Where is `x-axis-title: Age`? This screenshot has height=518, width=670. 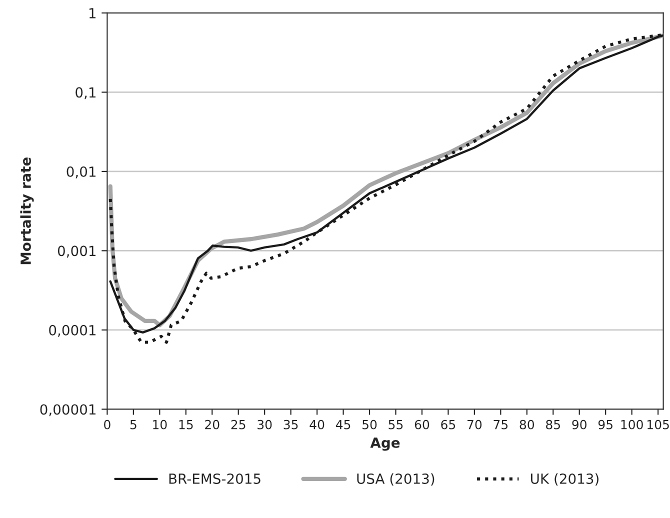 x-axis-title: Age is located at coordinates (385, 444).